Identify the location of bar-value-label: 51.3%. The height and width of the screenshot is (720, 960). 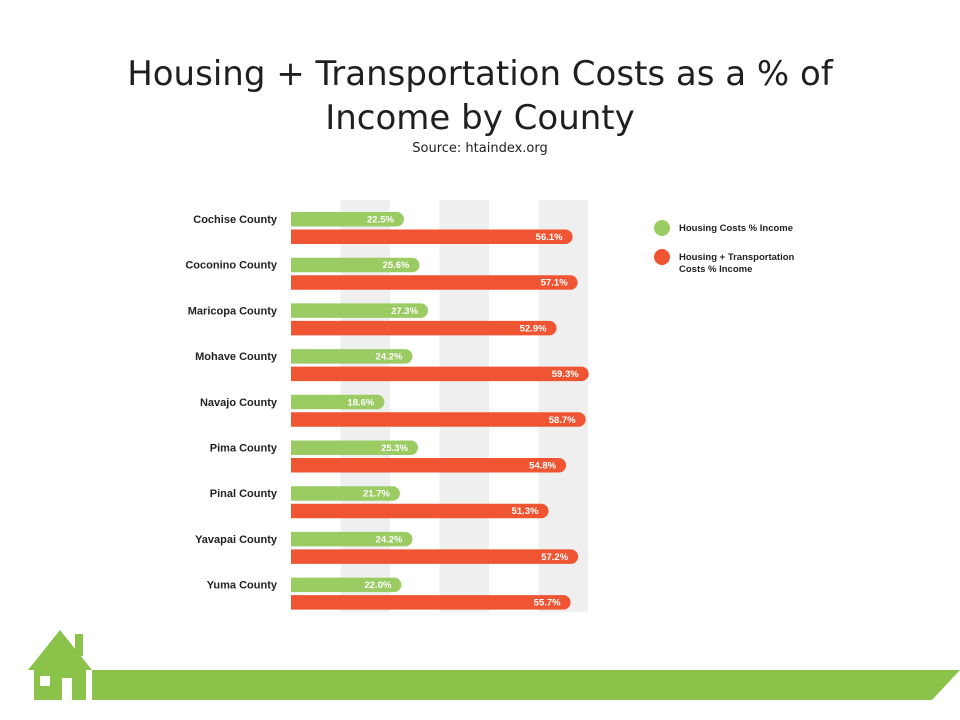
(525, 511).